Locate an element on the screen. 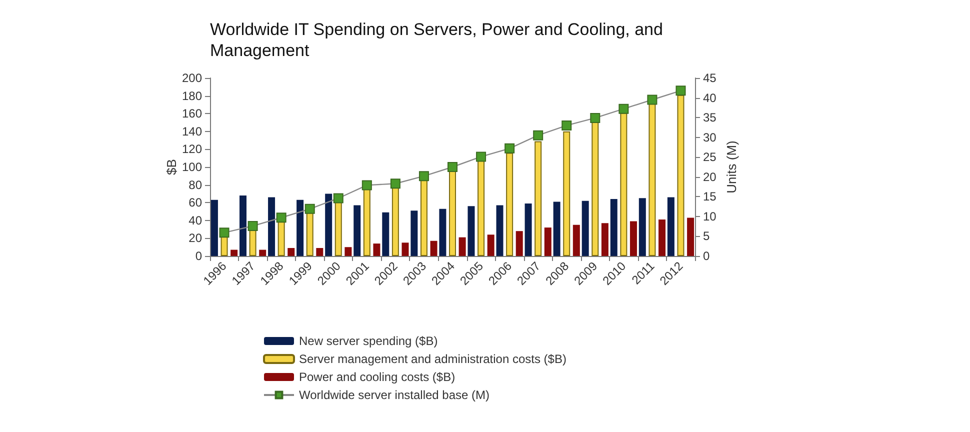 The height and width of the screenshot is (432, 970). y2-tick-label: 10 is located at coordinates (710, 216).